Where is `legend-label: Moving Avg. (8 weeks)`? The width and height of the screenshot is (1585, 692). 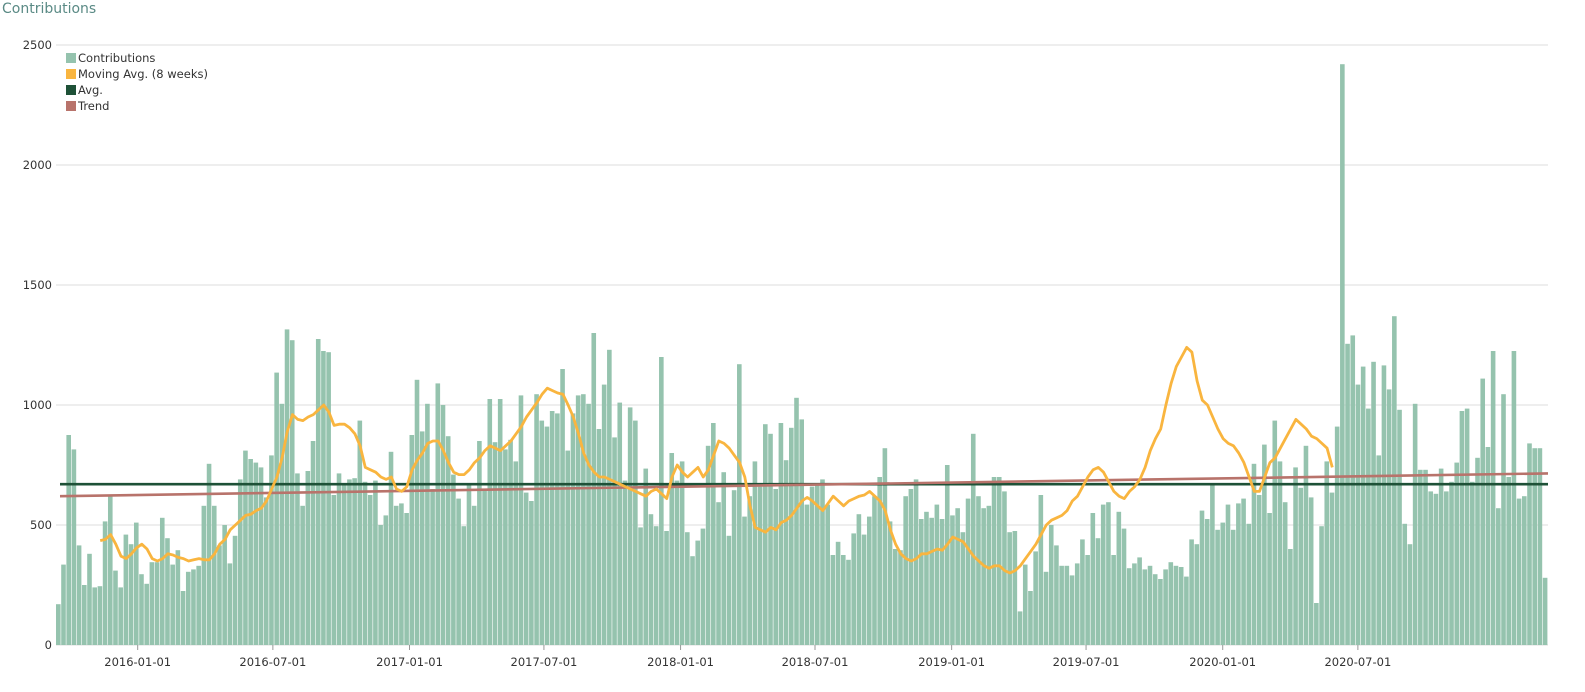 legend-label: Moving Avg. (8 weeks) is located at coordinates (143, 74).